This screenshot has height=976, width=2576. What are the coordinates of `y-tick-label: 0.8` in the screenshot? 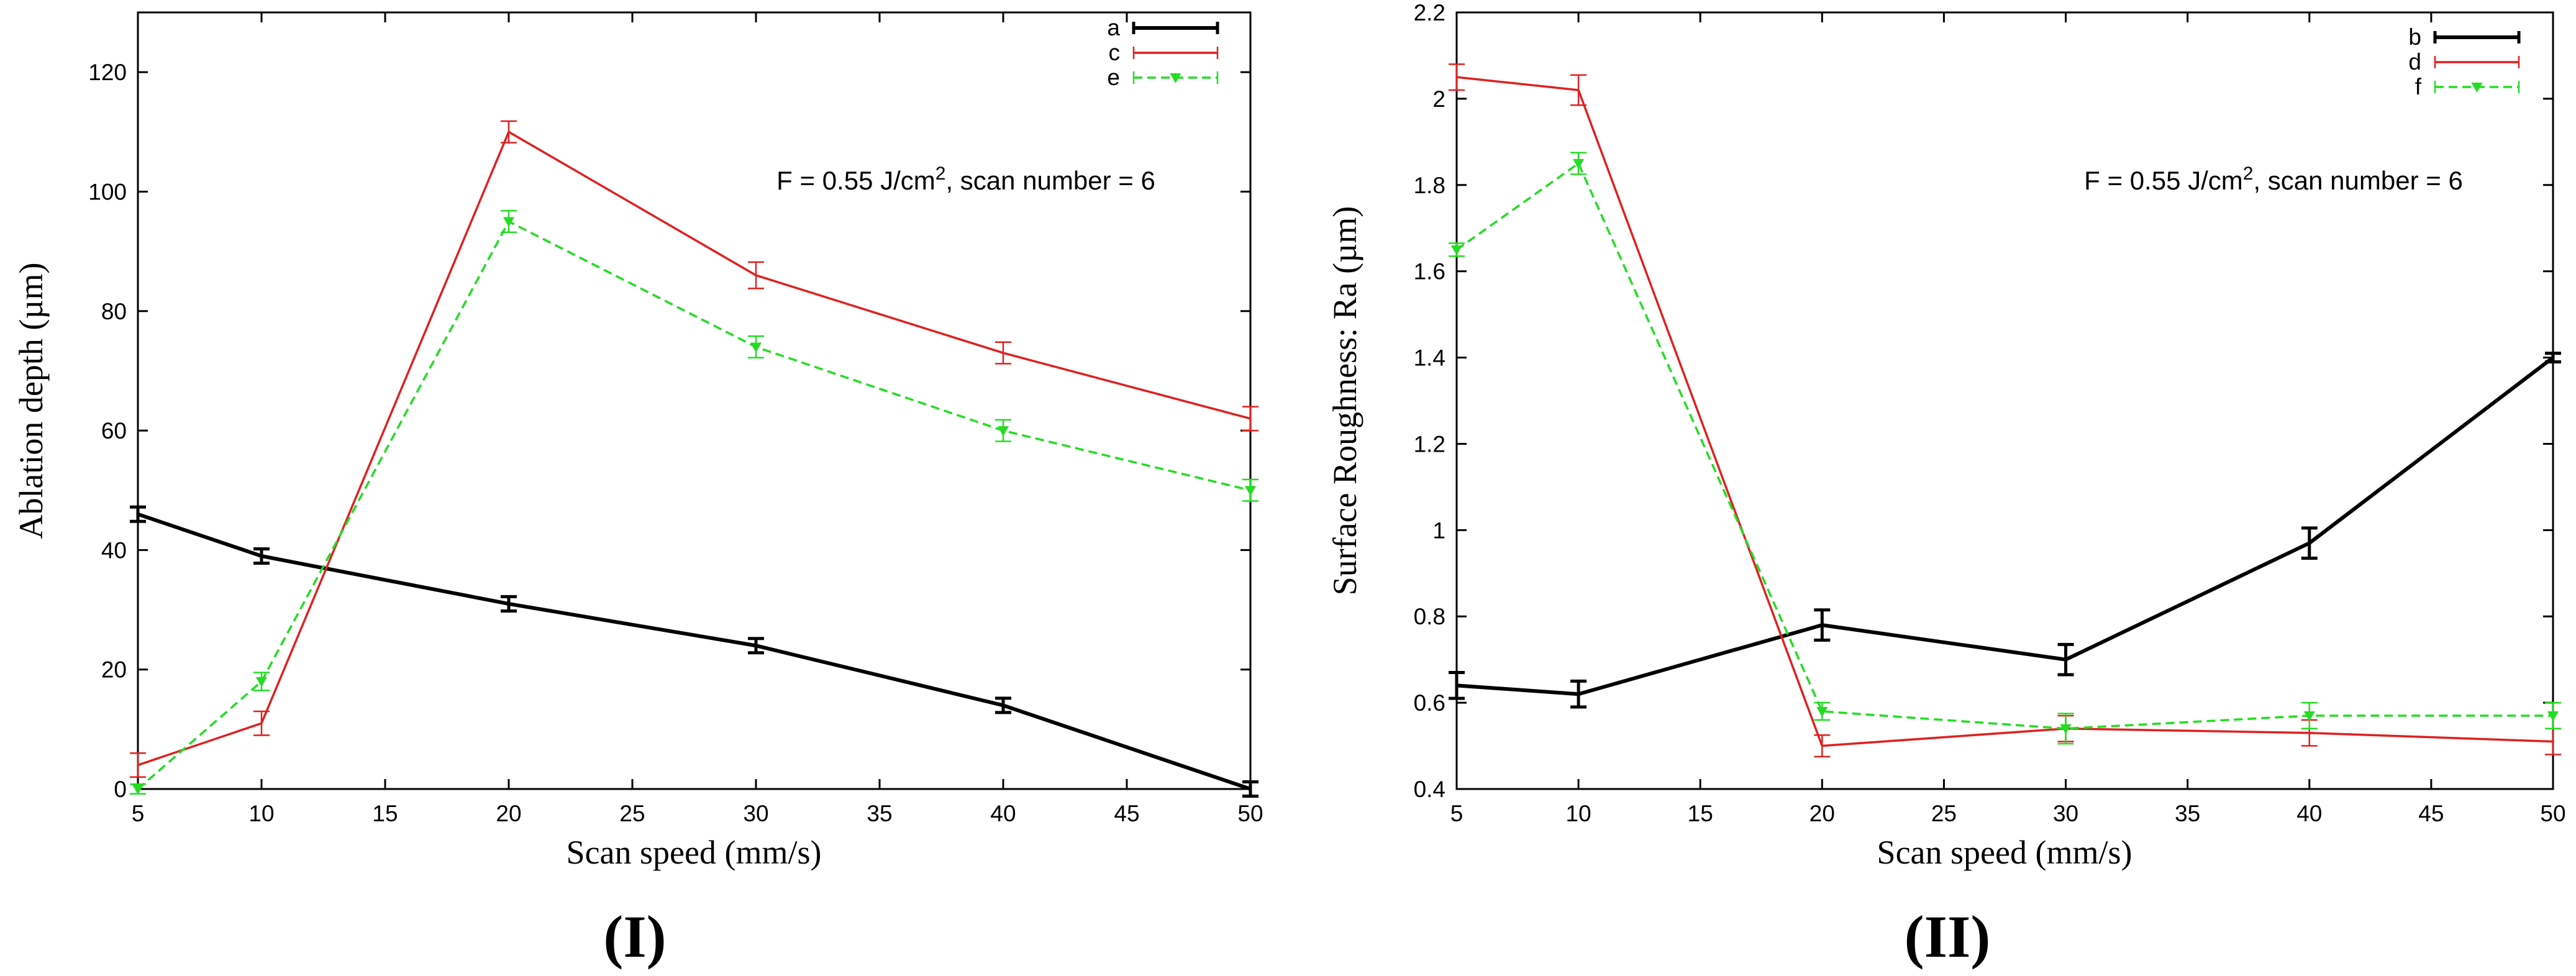 It's located at (1429, 616).